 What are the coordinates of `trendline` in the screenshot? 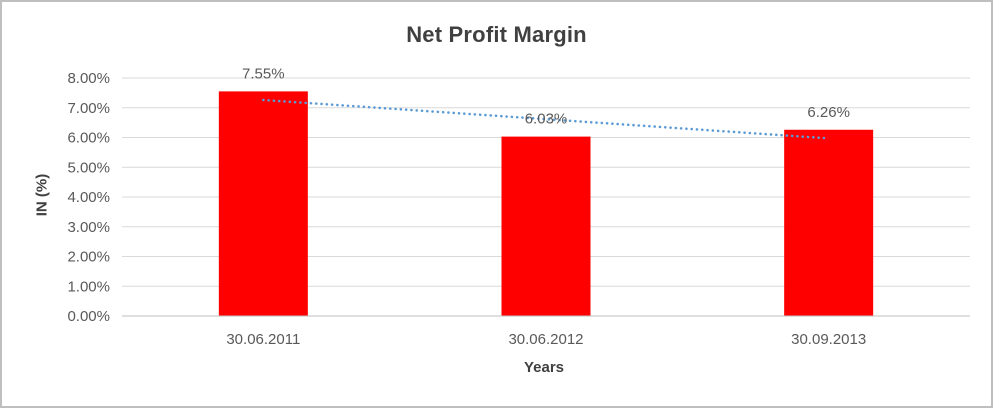 It's located at (546, 119).